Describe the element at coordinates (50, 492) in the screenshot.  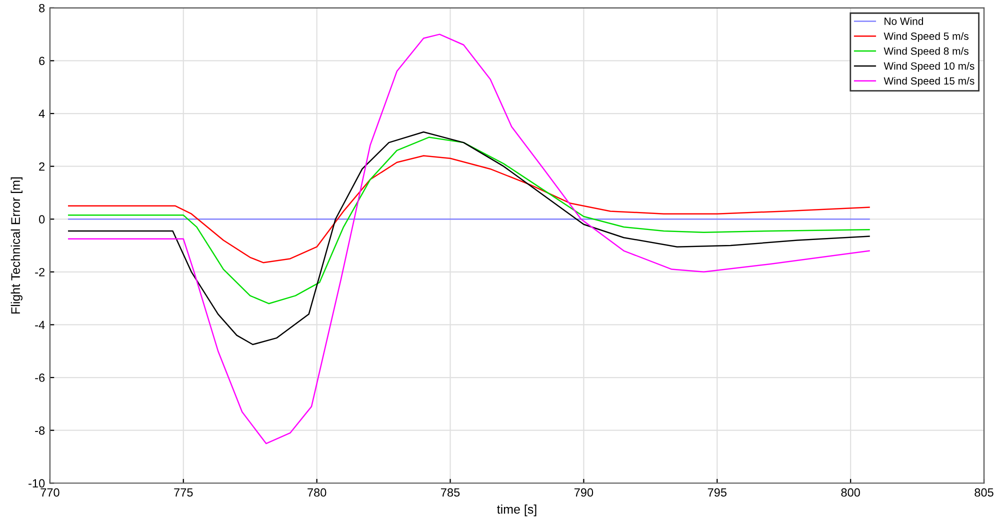
I see `x-tick-label: 770` at that location.